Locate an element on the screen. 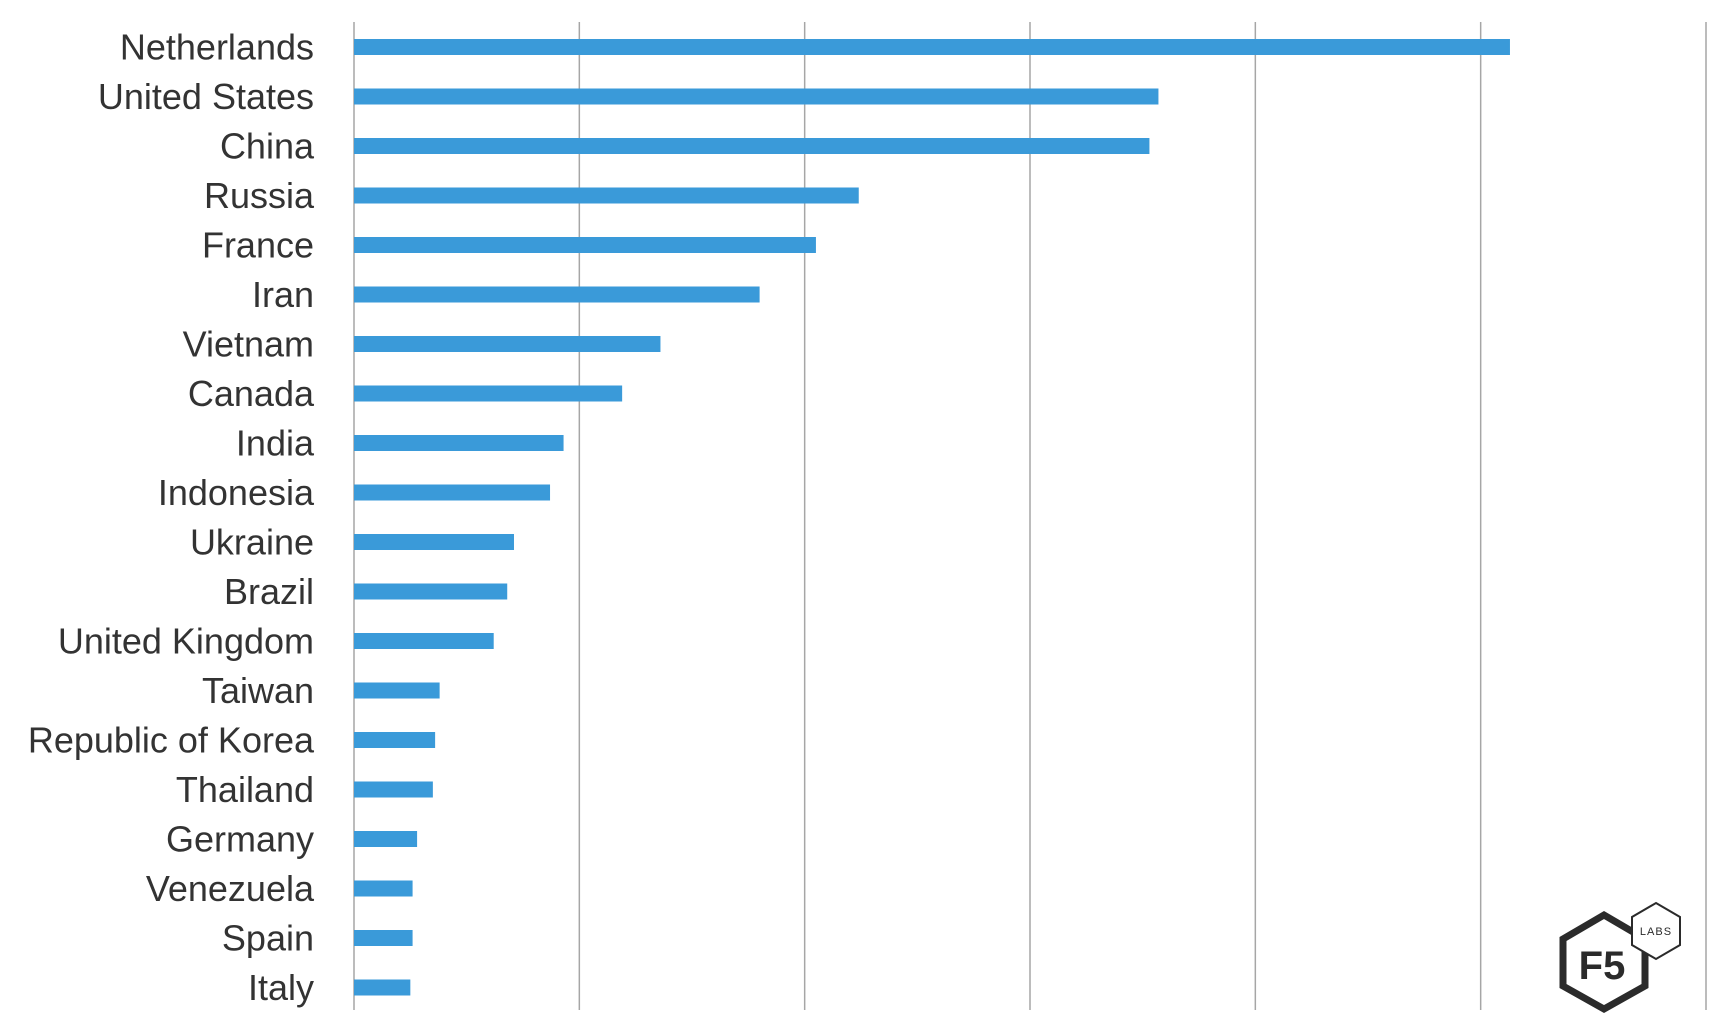 The image size is (1716, 1033). category-label: Indonesia is located at coordinates (236, 492).